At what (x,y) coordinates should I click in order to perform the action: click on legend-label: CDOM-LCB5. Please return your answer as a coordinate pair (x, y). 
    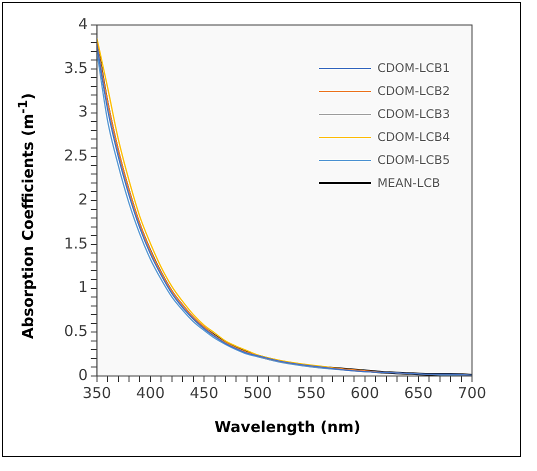
    Looking at the image, I should click on (413, 160).